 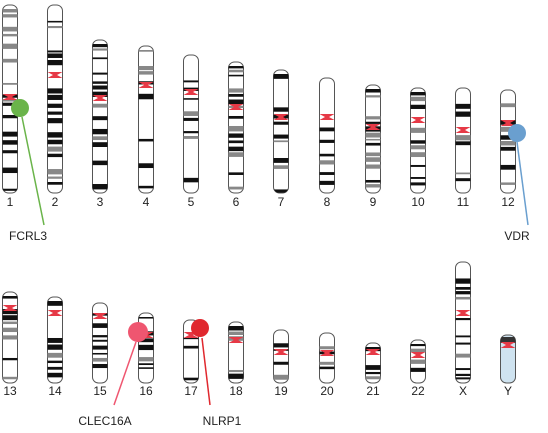 I want to click on chromosome-label: Y, so click(x=508, y=391).